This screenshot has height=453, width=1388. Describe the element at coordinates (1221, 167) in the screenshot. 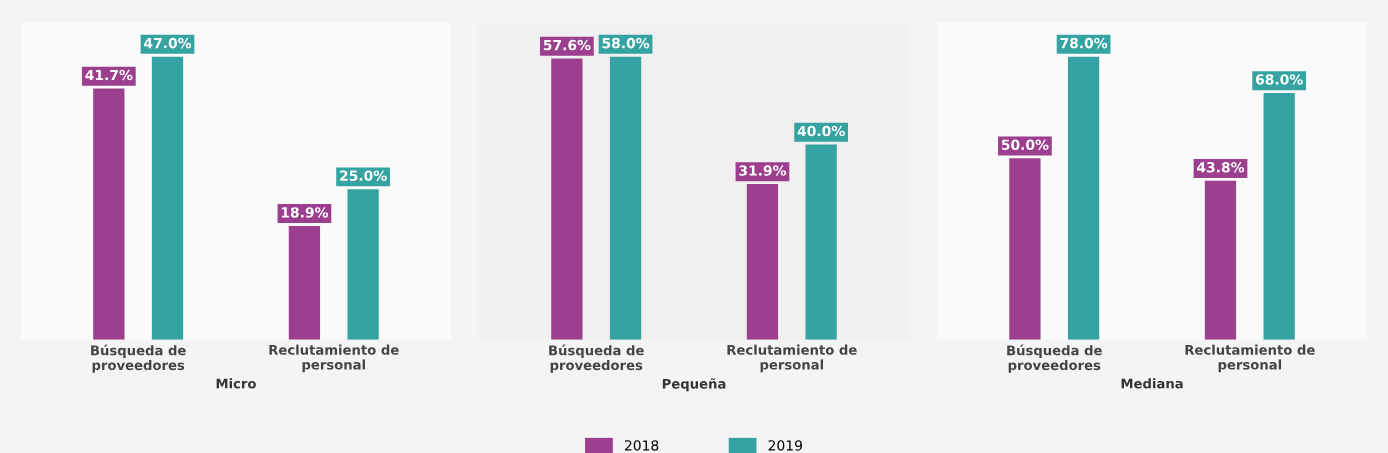

I see `data-label: 43.8%` at that location.